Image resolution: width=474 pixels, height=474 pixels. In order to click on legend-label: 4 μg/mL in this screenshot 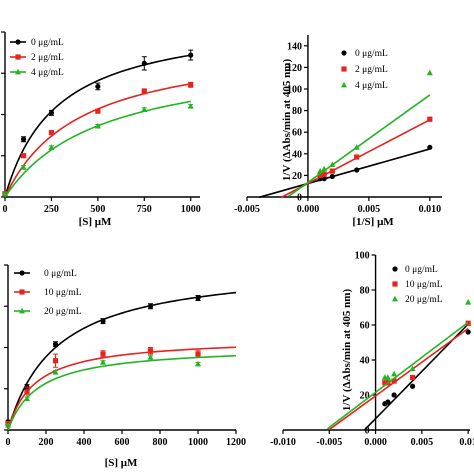, I will do `click(371, 86)`.